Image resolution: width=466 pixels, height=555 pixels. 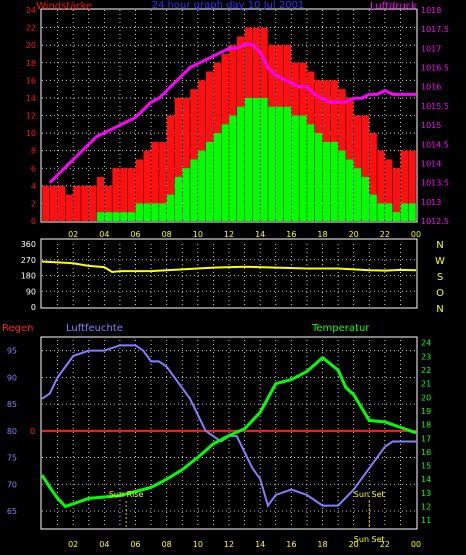 I want to click on wind-x-tick-label: 02, so click(x=73, y=234).